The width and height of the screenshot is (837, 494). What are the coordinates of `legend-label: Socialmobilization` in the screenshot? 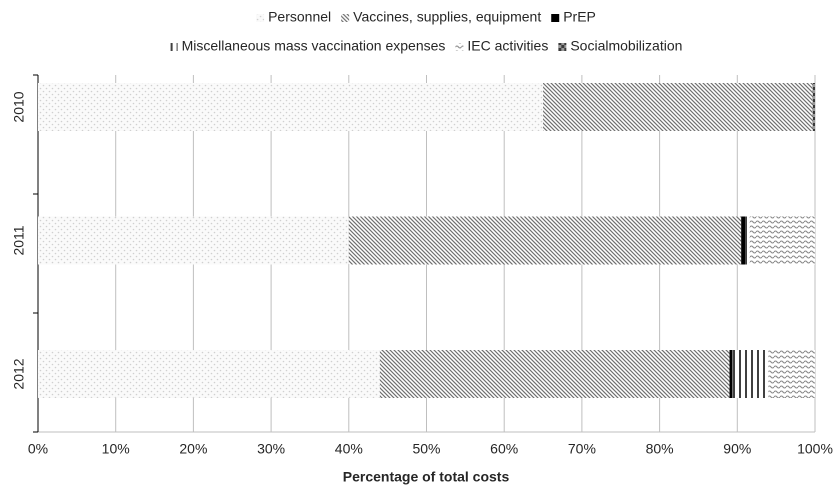 It's located at (626, 46).